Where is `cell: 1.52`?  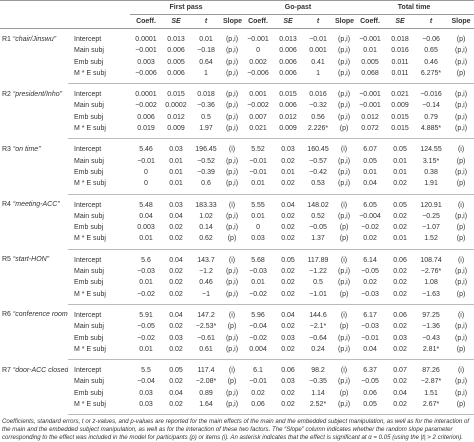
cell: 1.52 is located at coordinates (431, 241).